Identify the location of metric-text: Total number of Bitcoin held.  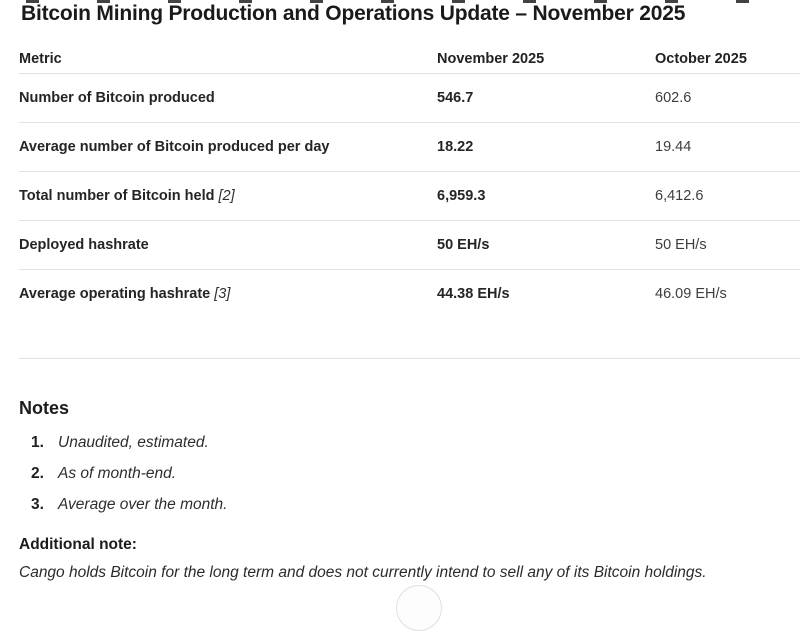
(117, 196).